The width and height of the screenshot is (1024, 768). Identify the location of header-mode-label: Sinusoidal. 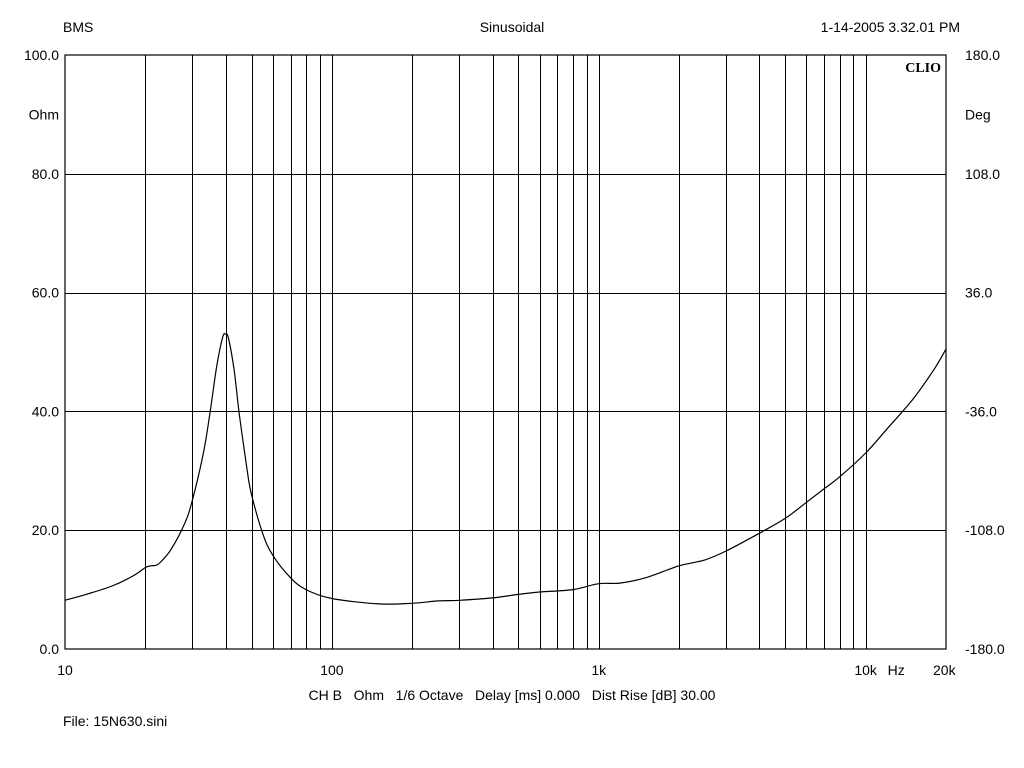
(512, 27).